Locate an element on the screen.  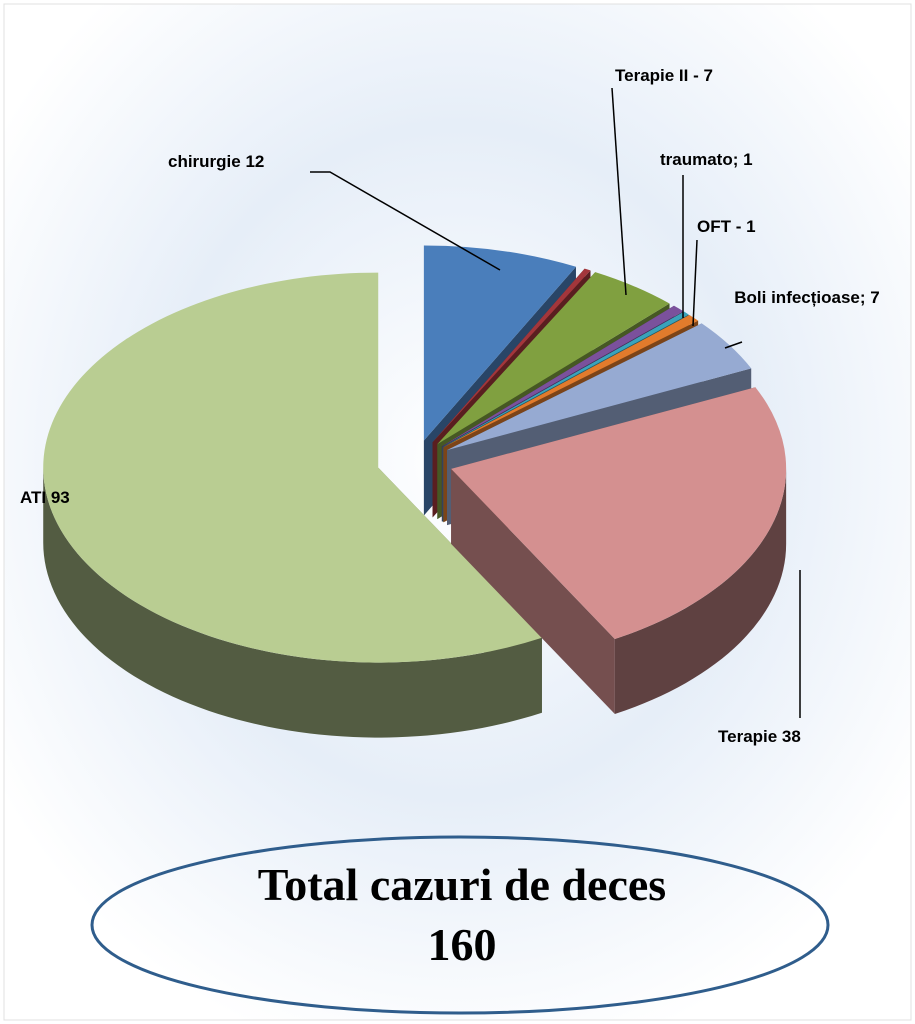
total-title: Total cazuri de deces is located at coordinates (462, 884).